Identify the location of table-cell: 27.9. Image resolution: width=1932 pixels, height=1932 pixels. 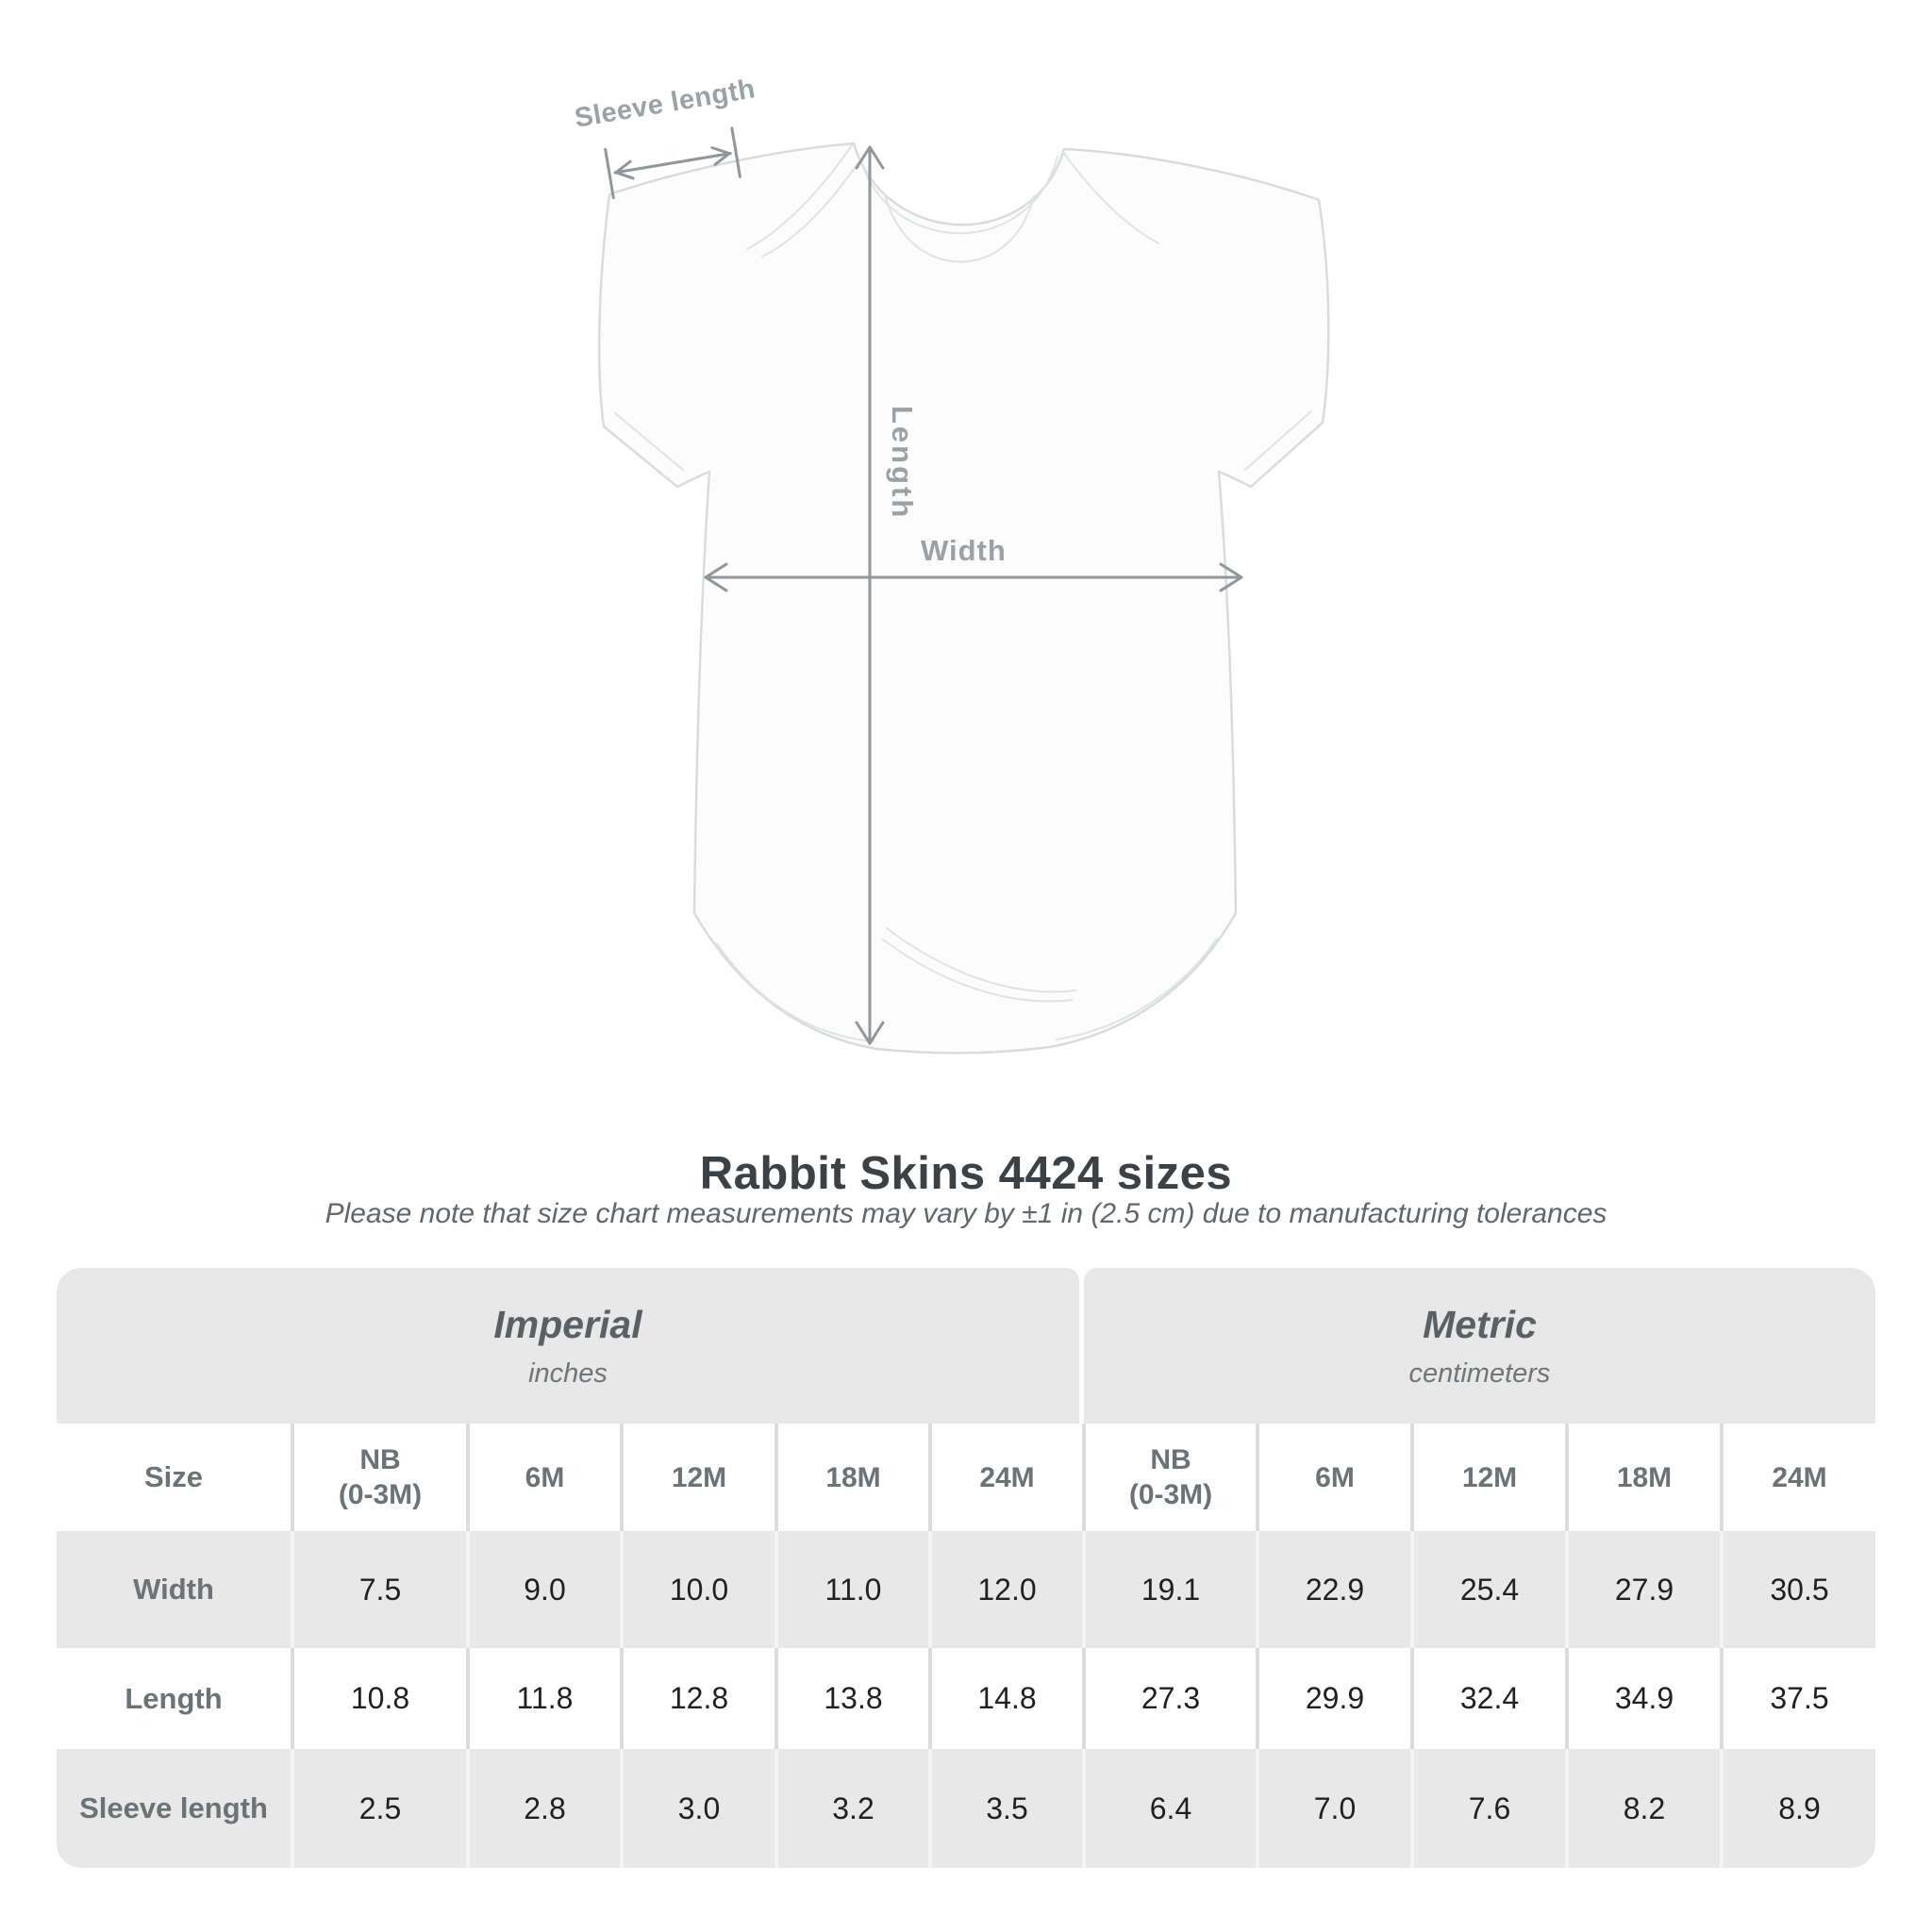
(1643, 1589).